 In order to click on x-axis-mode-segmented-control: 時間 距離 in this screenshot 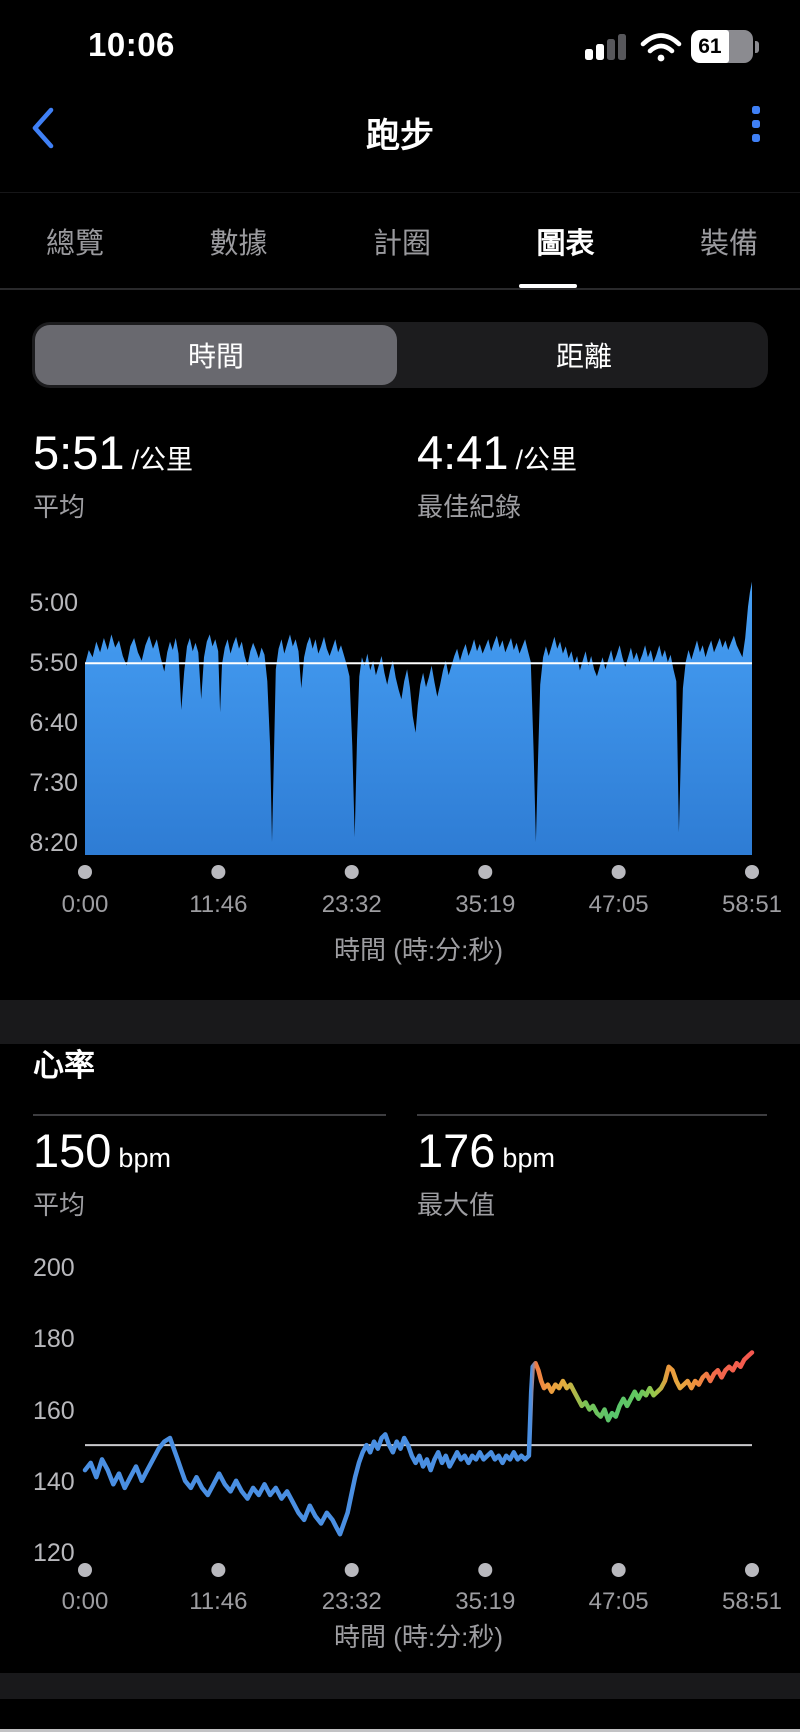, I will do `click(400, 355)`.